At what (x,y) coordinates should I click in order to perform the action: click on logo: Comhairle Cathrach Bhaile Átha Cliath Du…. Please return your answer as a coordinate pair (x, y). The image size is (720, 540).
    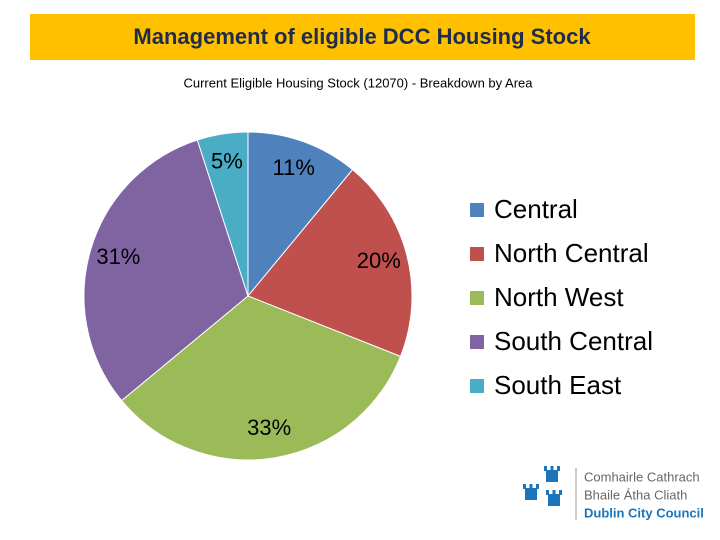
    Looking at the image, I should click on (613, 493).